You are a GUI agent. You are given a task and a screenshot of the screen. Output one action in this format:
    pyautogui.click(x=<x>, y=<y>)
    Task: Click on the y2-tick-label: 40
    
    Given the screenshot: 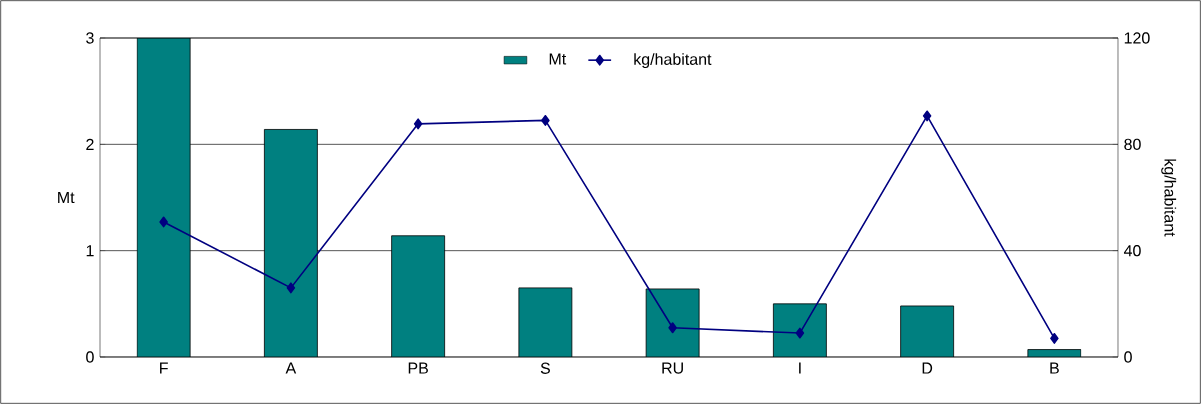 What is the action you would take?
    pyautogui.click(x=1132, y=251)
    